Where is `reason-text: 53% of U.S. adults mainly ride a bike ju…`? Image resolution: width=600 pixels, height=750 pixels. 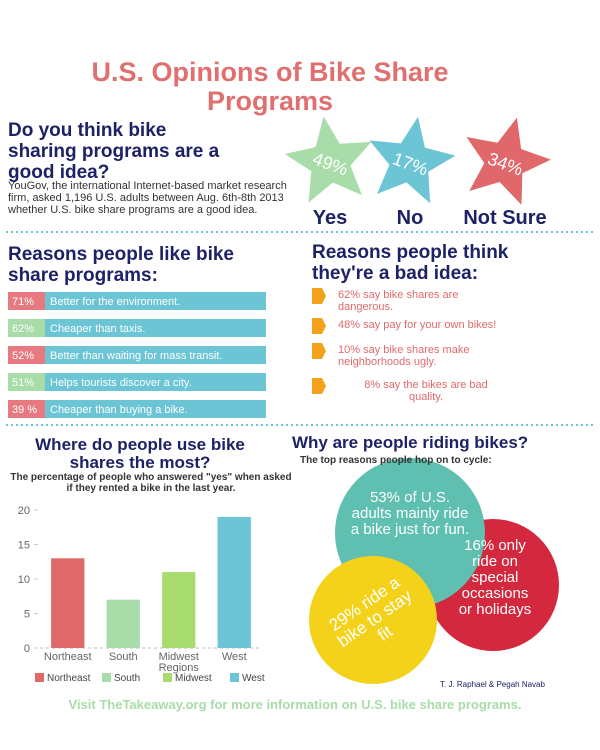 reason-text: 53% of U.S. adults mainly ride a bike ju… is located at coordinates (410, 513).